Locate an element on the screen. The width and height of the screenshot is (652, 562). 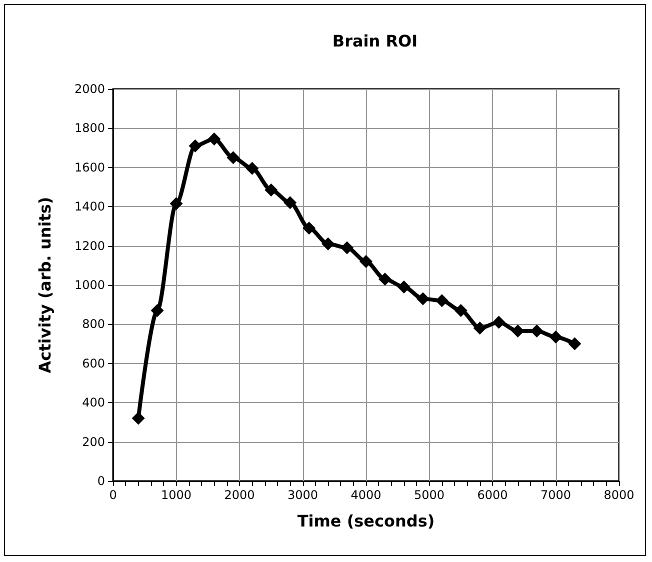
y-tick-label: 1800 is located at coordinates (89, 128).